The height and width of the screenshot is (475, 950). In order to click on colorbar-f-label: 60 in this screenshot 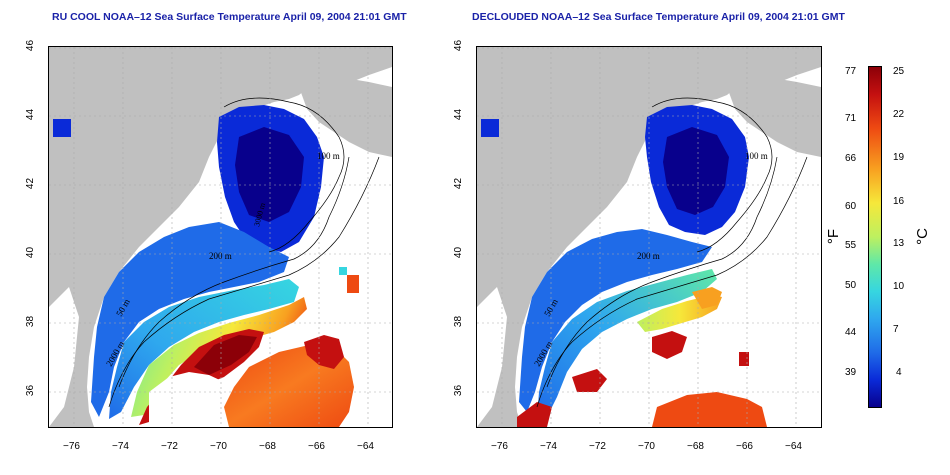, I will do `click(851, 206)`.